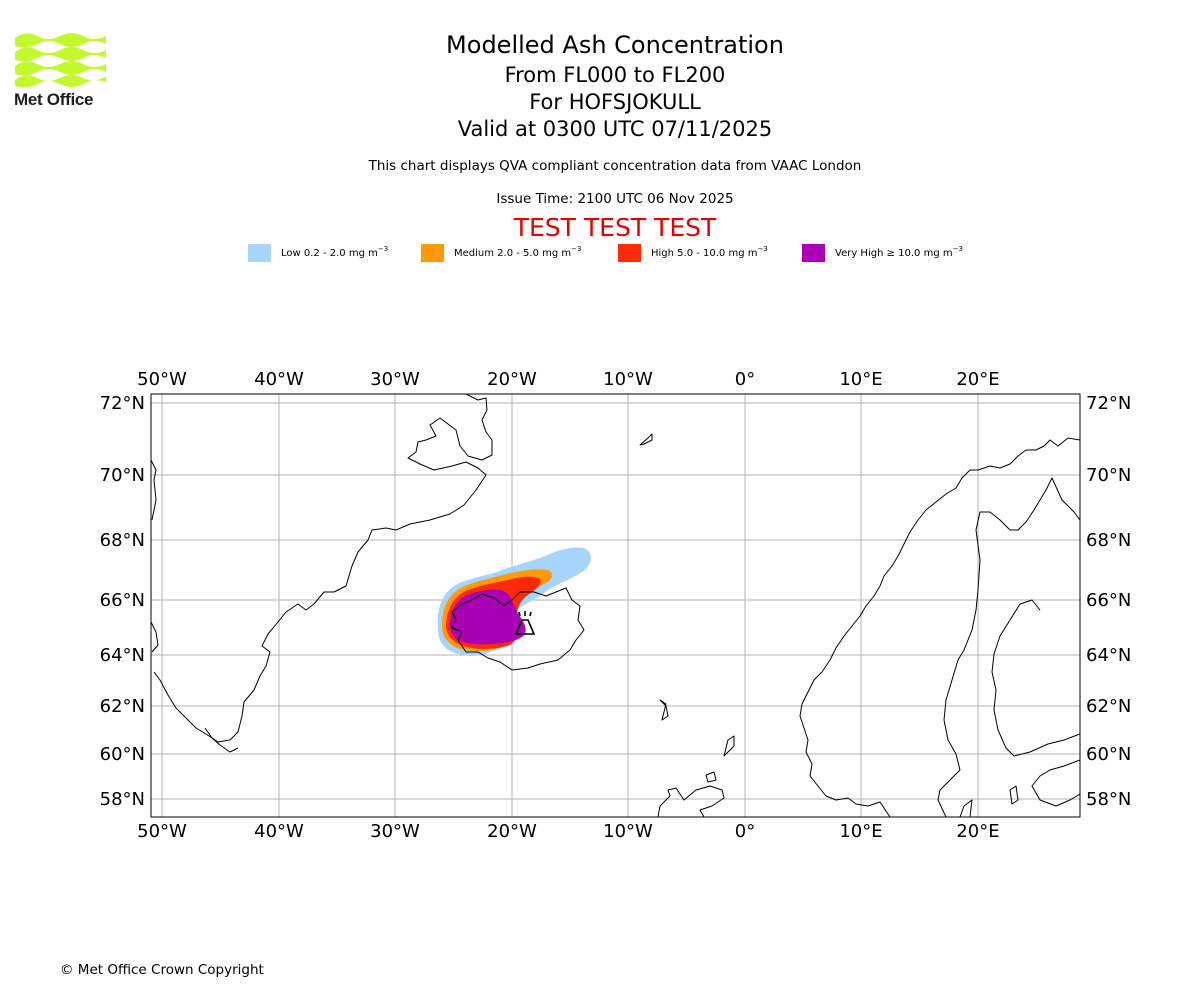  Describe the element at coordinates (513, 253) in the screenshot. I see `legend-label-medium: Medium 2.0 - 5.0 mg m` at that location.